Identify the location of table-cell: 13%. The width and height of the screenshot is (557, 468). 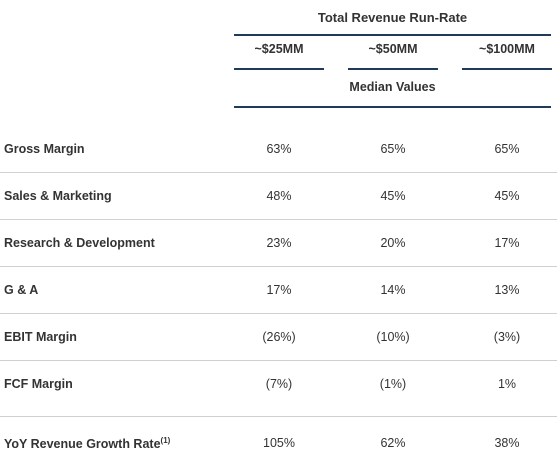
(507, 290).